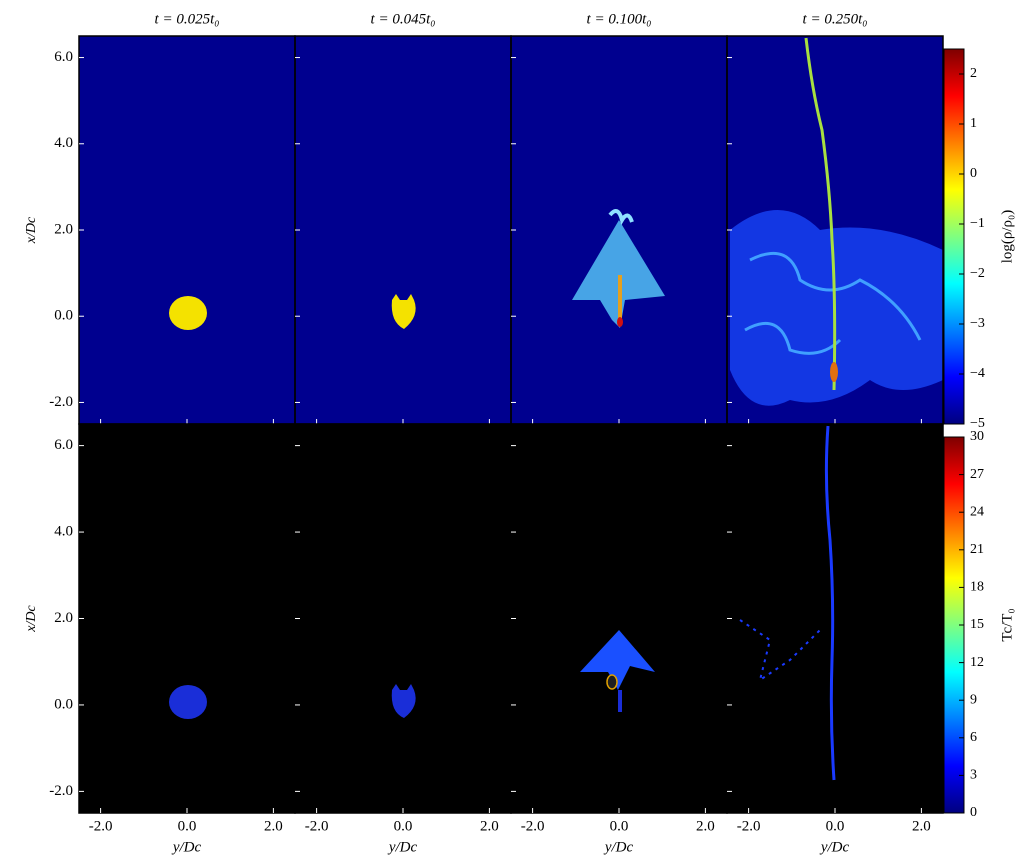 The height and width of the screenshot is (868, 1029). What do you see at coordinates (977, 273) in the screenshot?
I see `colorbar-tick-label: −2` at bounding box center [977, 273].